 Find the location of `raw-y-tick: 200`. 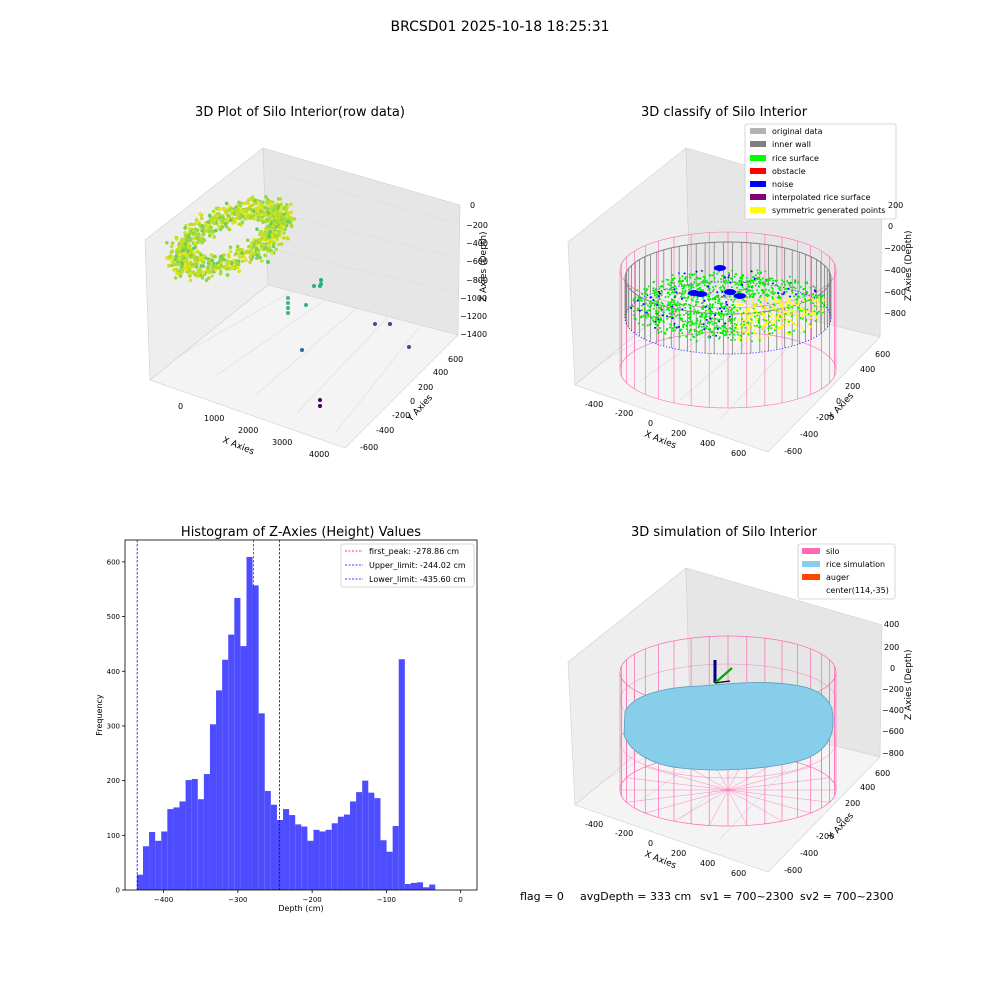

raw-y-tick: 200 is located at coordinates (425, 387).